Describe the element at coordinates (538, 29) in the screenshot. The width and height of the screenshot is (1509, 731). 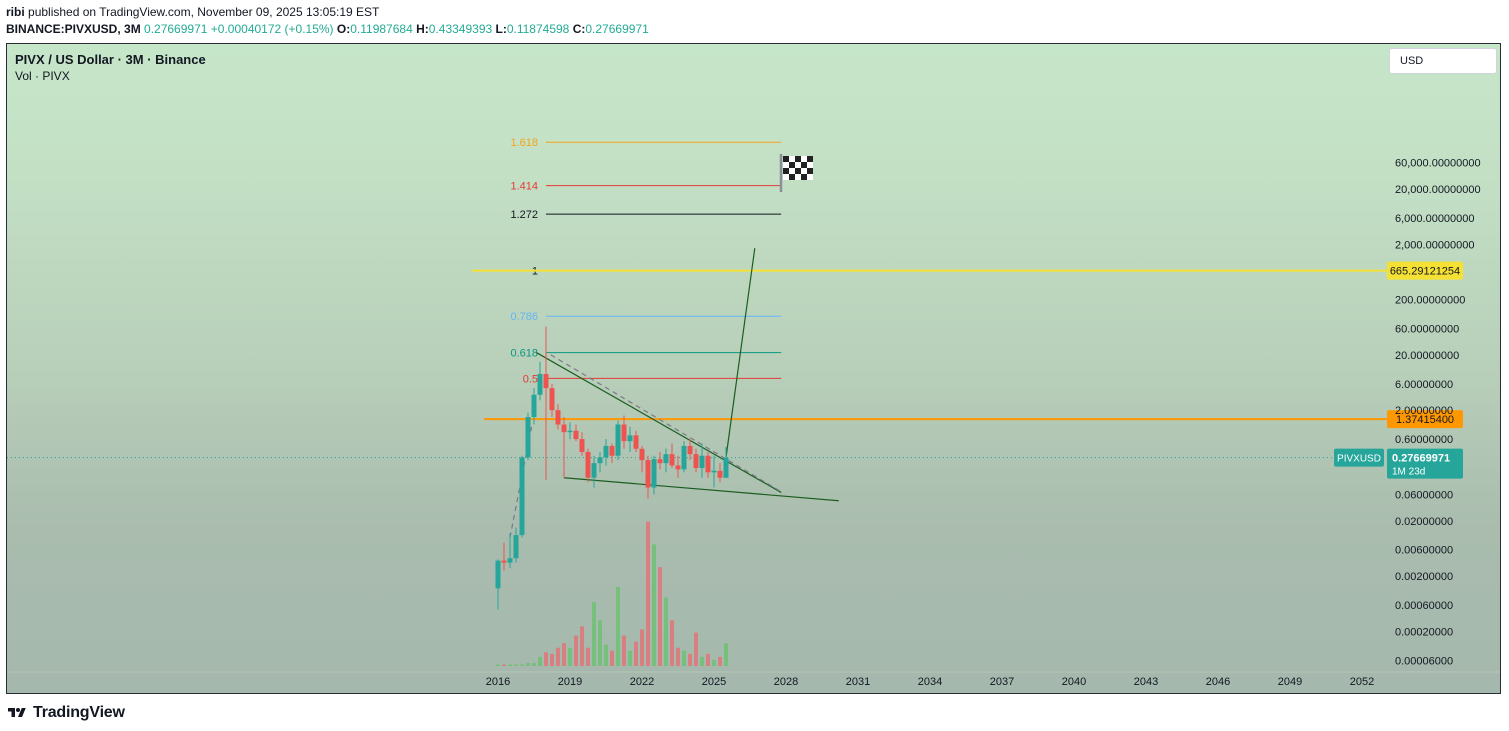
I see `low-value: 0.11874598` at that location.